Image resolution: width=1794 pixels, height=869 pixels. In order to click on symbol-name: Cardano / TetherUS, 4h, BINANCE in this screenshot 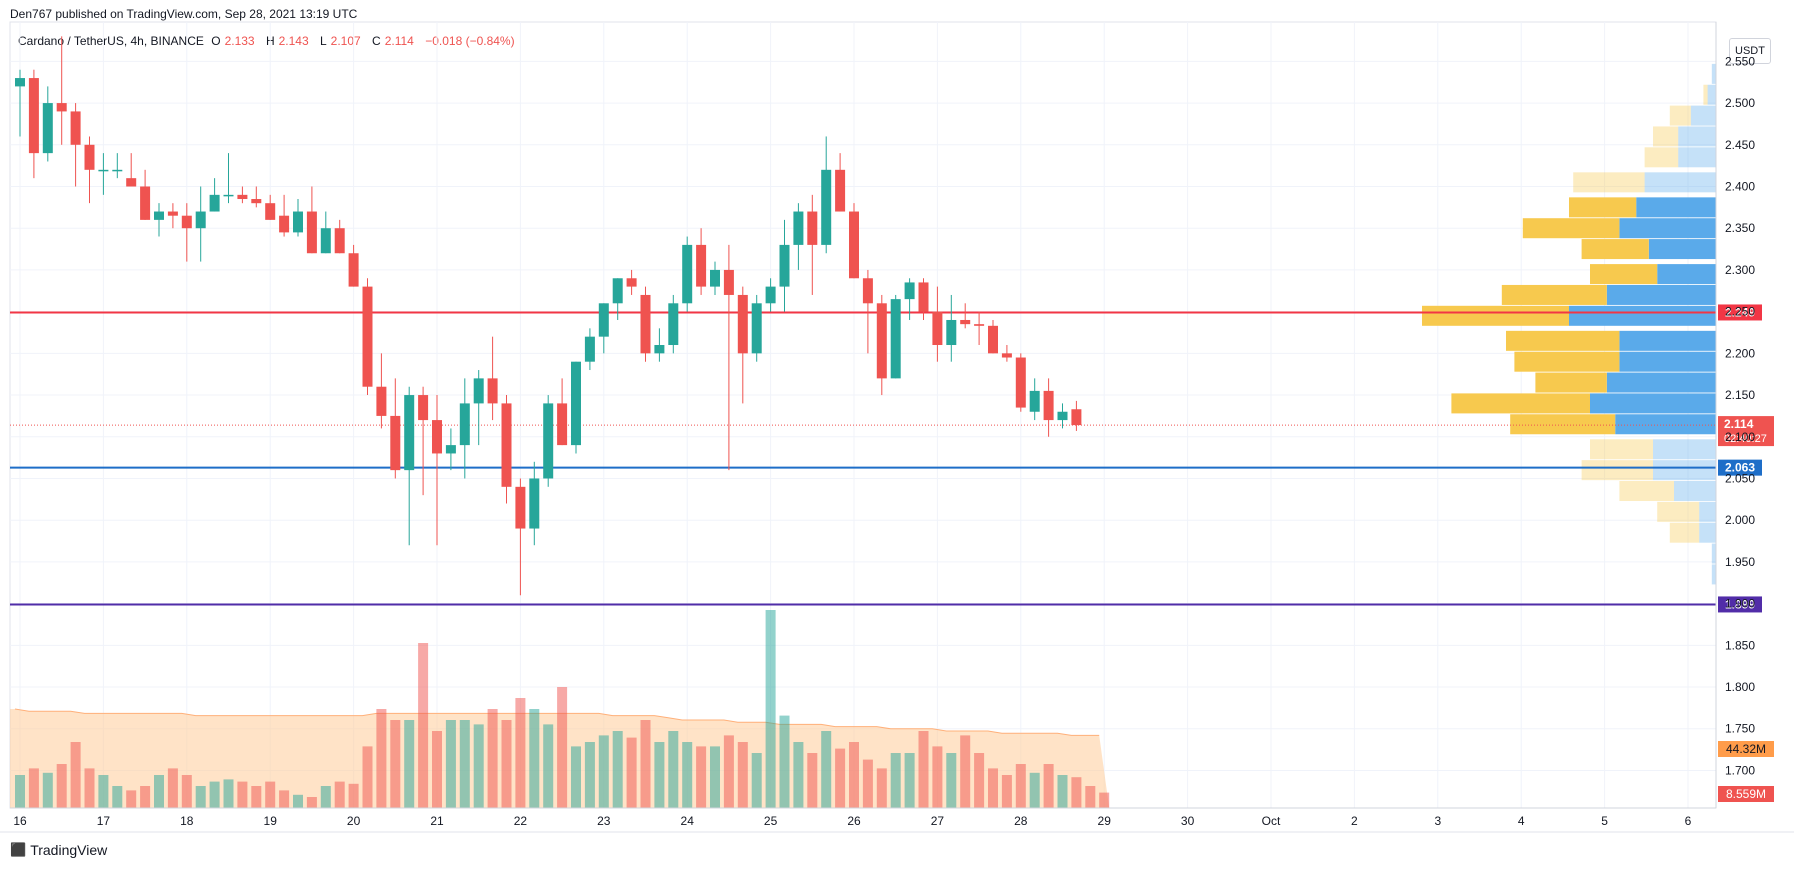, I will do `click(111, 41)`.